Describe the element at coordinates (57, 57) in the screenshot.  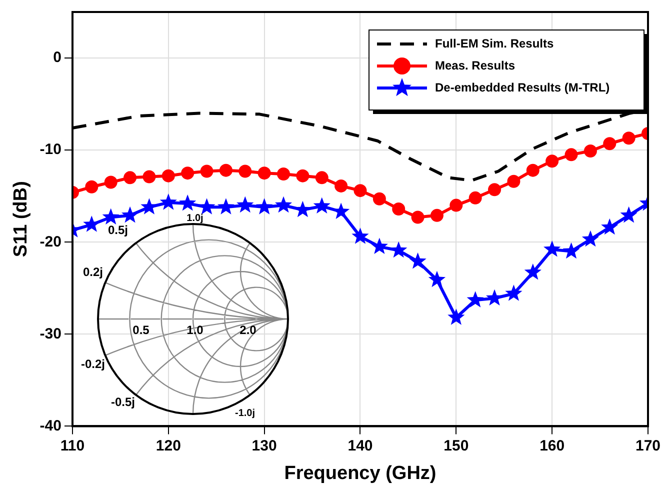
I see `y-tick-label: 0` at that location.